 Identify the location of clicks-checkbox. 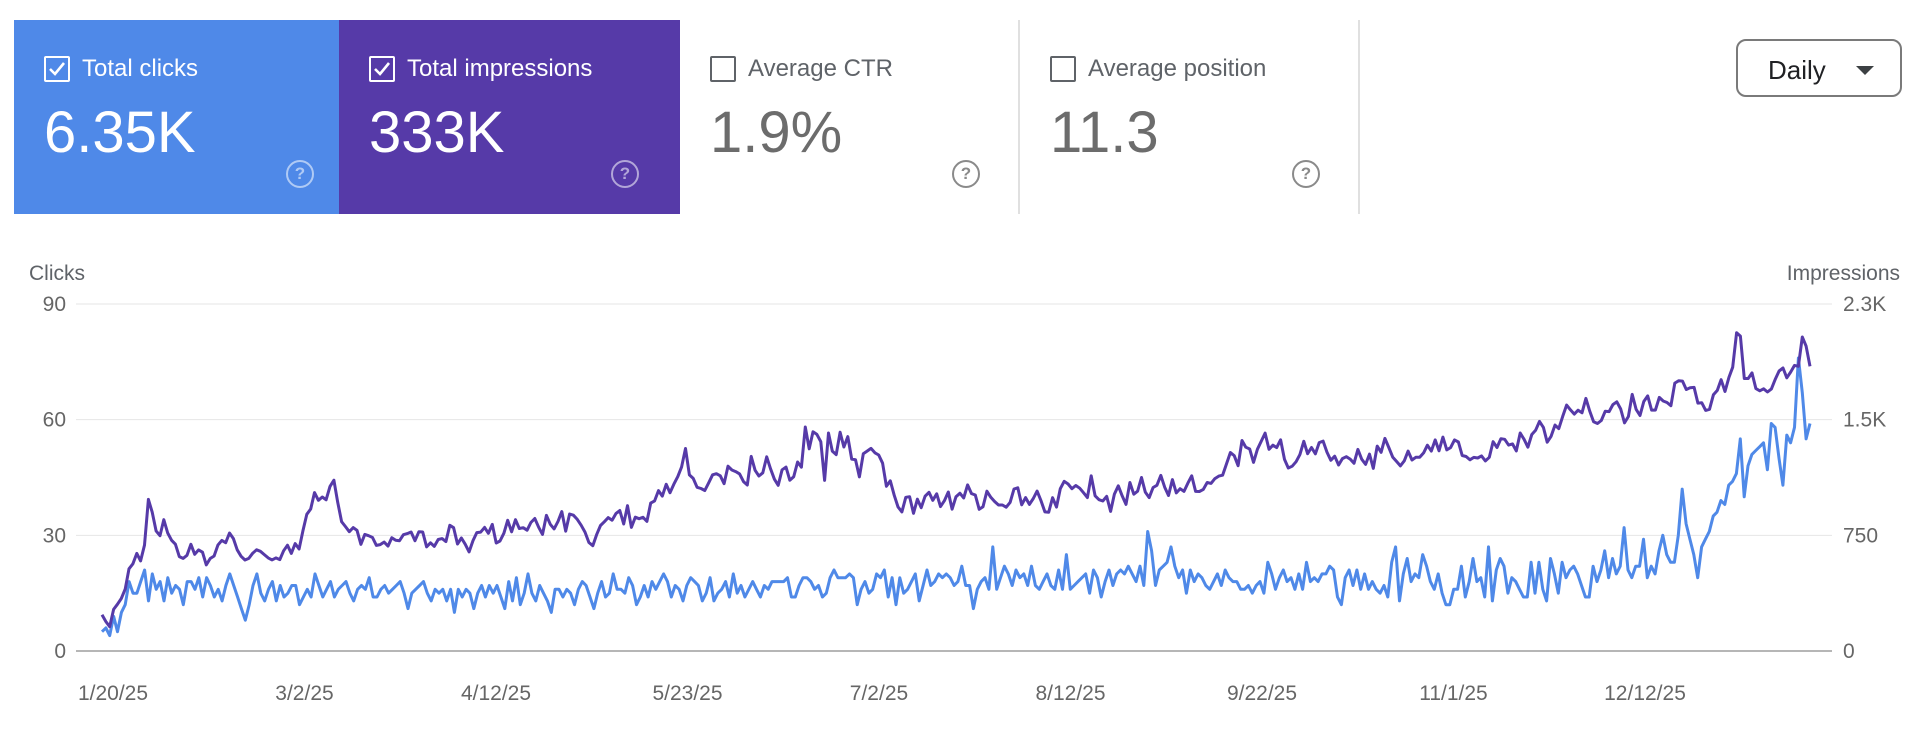
(57, 69).